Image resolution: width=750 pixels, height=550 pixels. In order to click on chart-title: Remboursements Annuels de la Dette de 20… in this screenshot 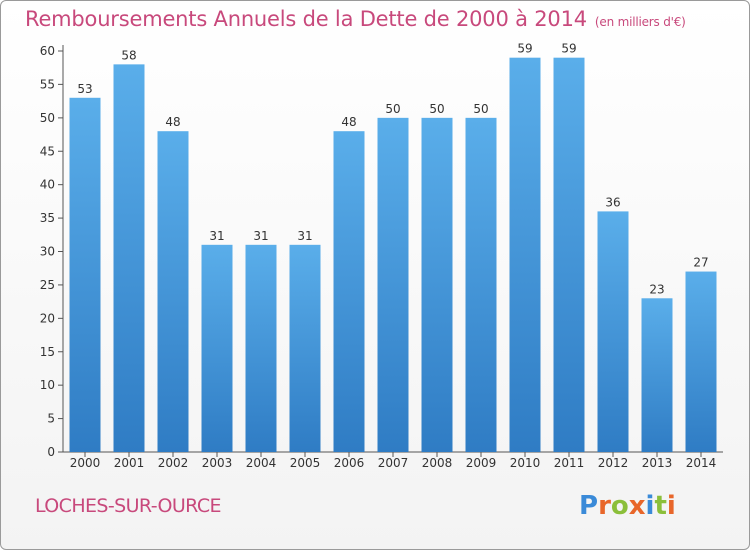, I will do `click(355, 19)`.